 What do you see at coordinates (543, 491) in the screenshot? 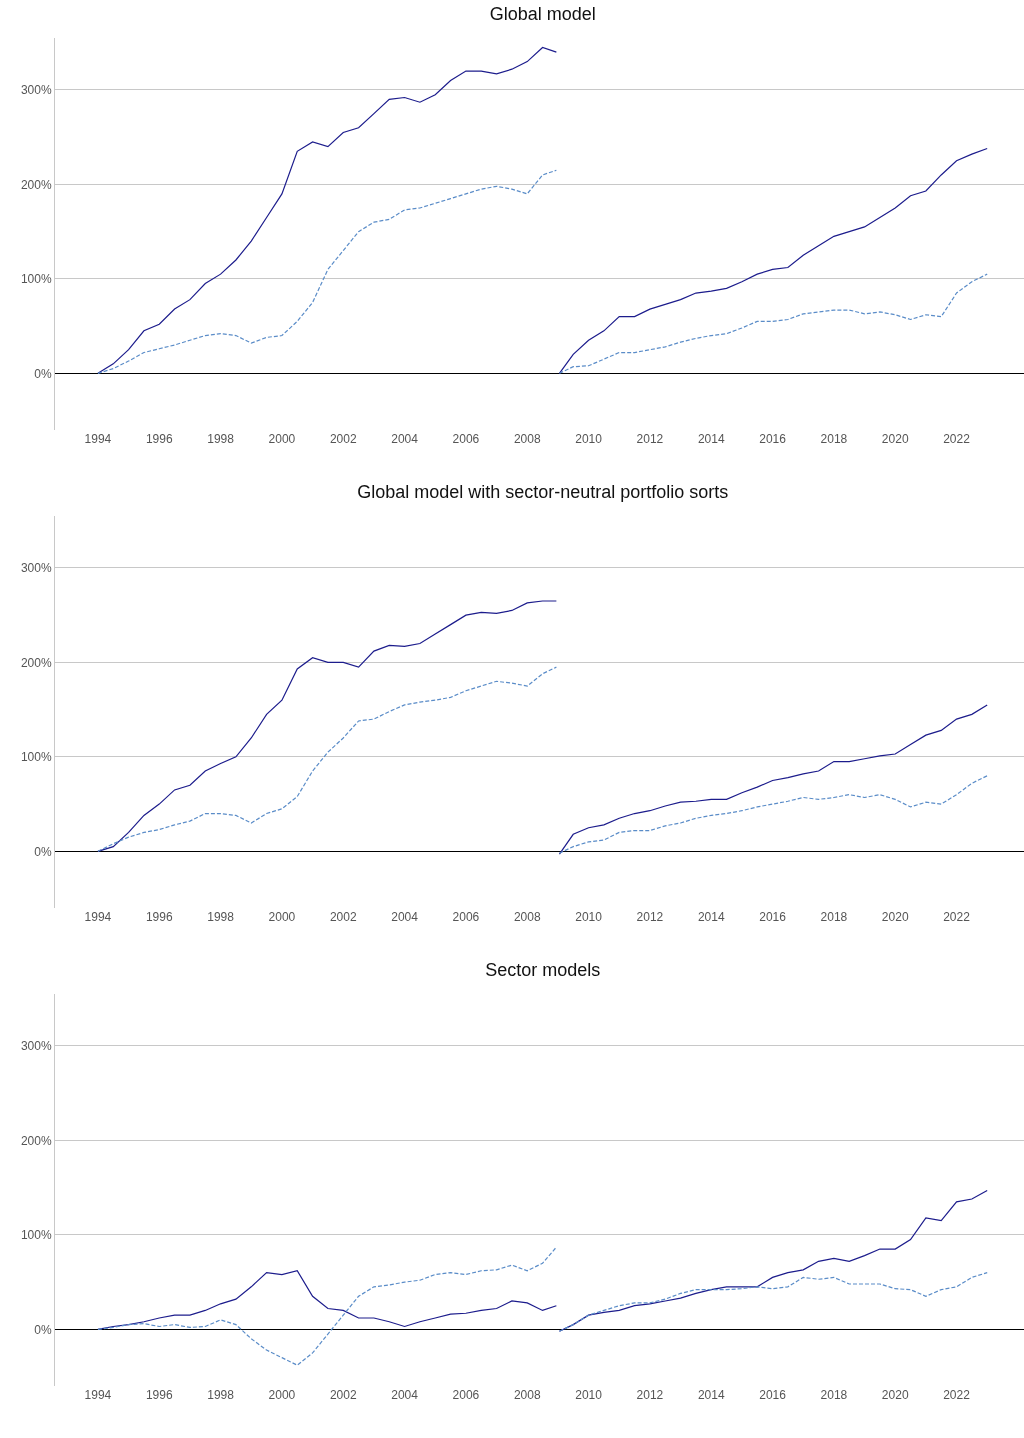
I see `chart-title: Global model with sector-neutral portfolio sorts` at bounding box center [543, 491].